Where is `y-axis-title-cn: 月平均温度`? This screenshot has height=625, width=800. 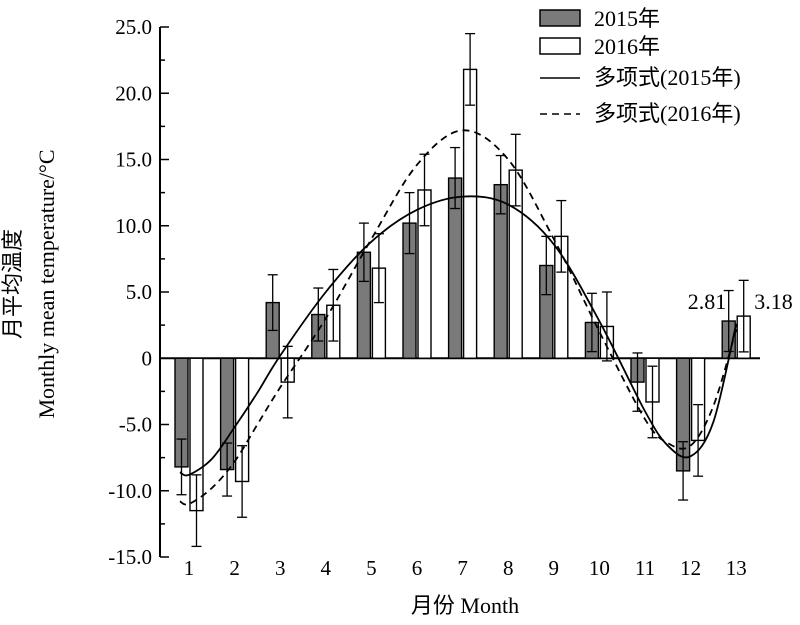
y-axis-title-cn: 月平均温度 is located at coordinates (12, 284).